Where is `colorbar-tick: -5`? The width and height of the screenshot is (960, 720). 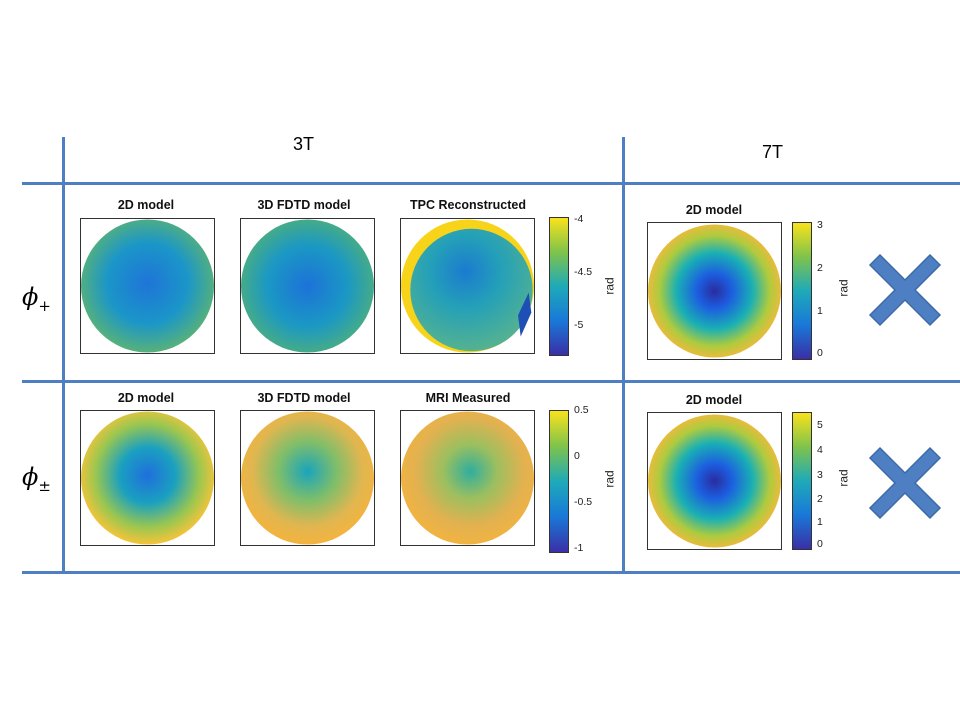 colorbar-tick: -5 is located at coordinates (579, 325).